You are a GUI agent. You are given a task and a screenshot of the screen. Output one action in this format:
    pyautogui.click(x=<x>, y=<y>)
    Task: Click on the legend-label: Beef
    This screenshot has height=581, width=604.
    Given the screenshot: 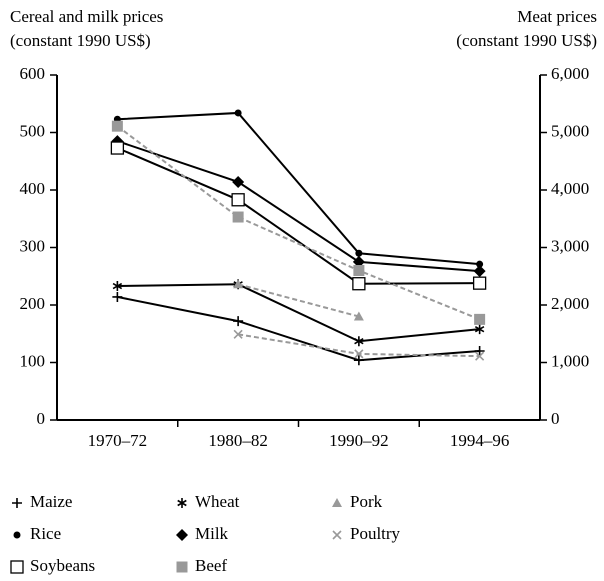 What is the action you would take?
    pyautogui.click(x=211, y=565)
    